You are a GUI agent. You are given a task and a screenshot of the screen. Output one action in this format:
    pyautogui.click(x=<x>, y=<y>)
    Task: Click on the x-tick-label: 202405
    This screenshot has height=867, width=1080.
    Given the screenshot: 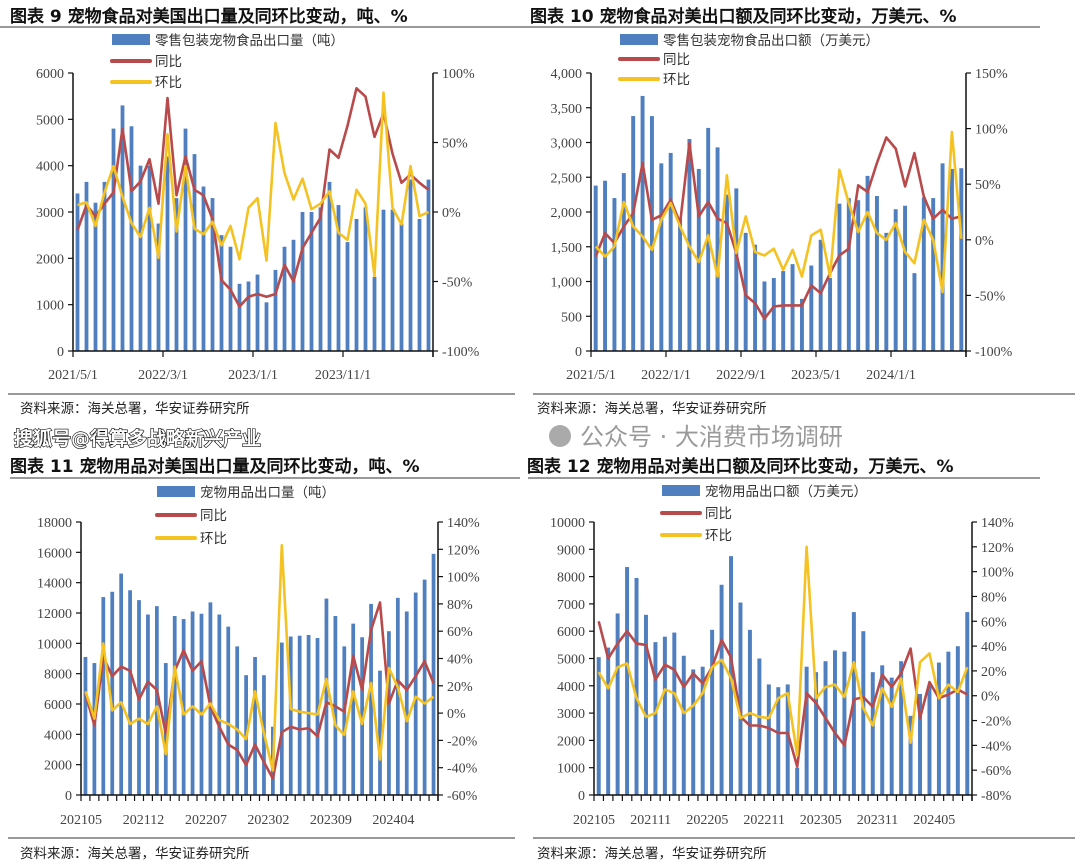 What is the action you would take?
    pyautogui.click(x=934, y=820)
    